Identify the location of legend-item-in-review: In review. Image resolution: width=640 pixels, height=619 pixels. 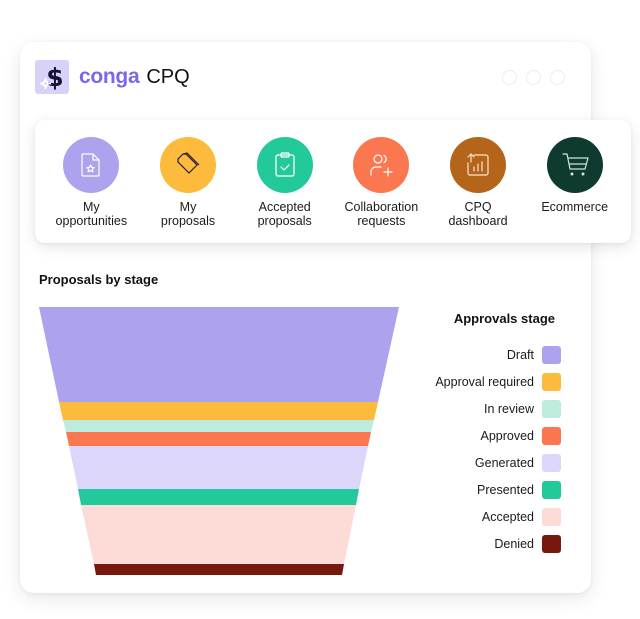
(490, 409).